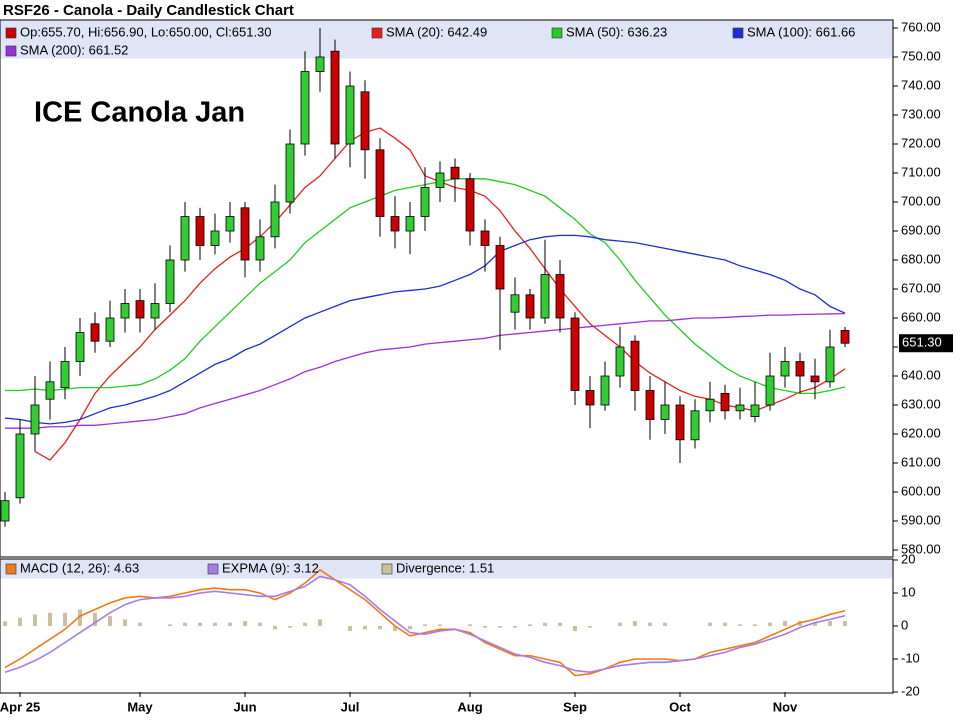 This screenshot has height=720, width=960. What do you see at coordinates (922, 342) in the screenshot?
I see `last-price-label: 651.30` at bounding box center [922, 342].